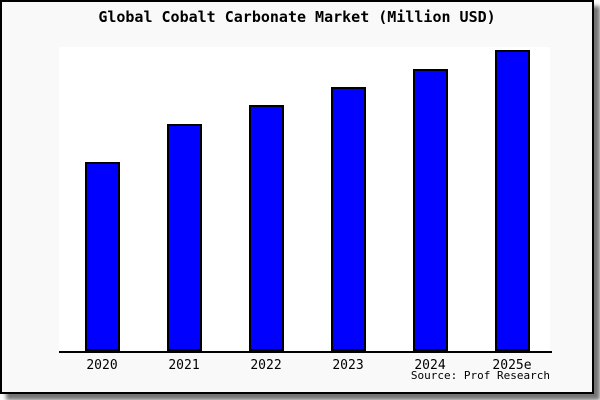  I want to click on source-label: Source: Prof Research, so click(480, 375).